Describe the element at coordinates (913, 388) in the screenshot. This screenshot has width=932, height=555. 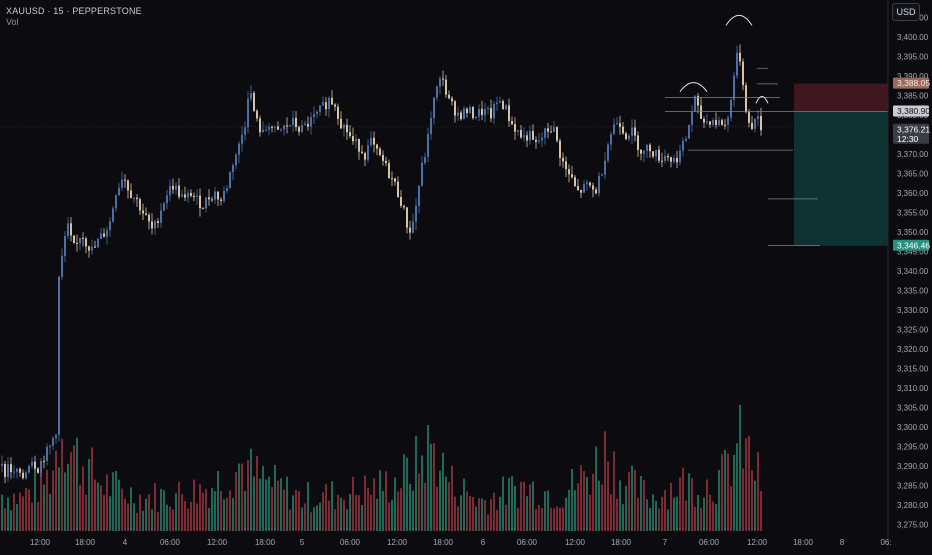
I see `y-tick-label: 3,310.00` at that location.